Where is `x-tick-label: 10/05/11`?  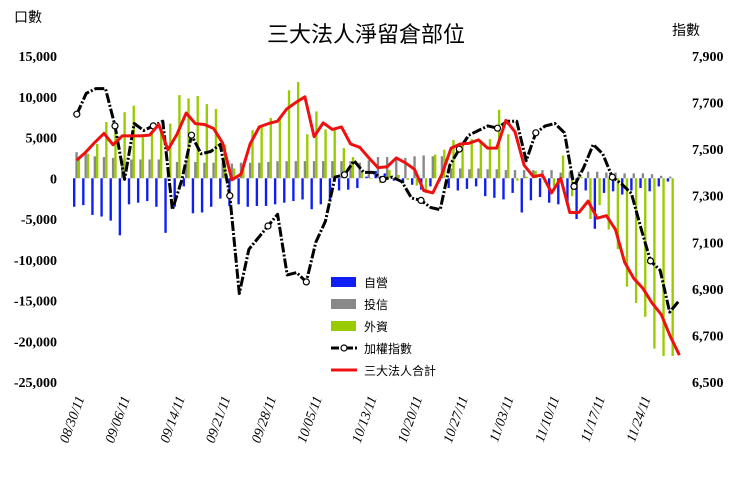
x-tick-label: 10/05/11 is located at coordinates (310, 419).